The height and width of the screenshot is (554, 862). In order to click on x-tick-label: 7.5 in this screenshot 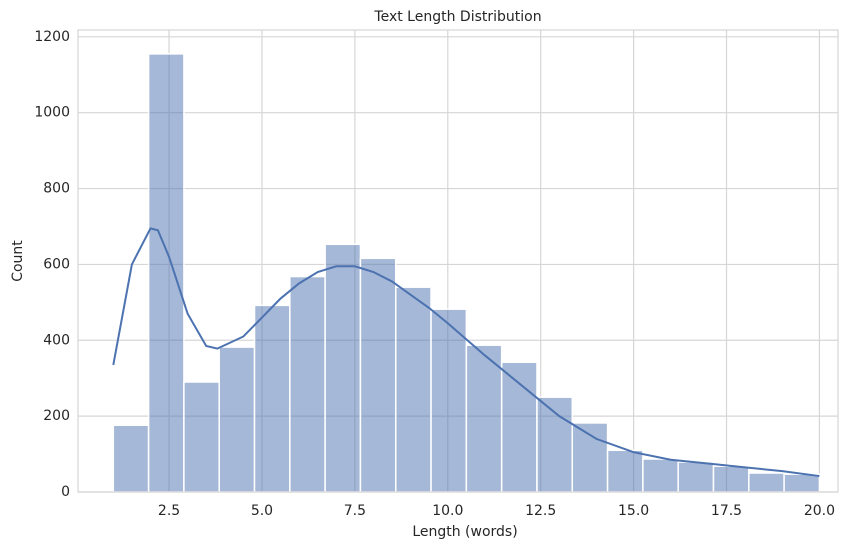, I will do `click(355, 511)`.